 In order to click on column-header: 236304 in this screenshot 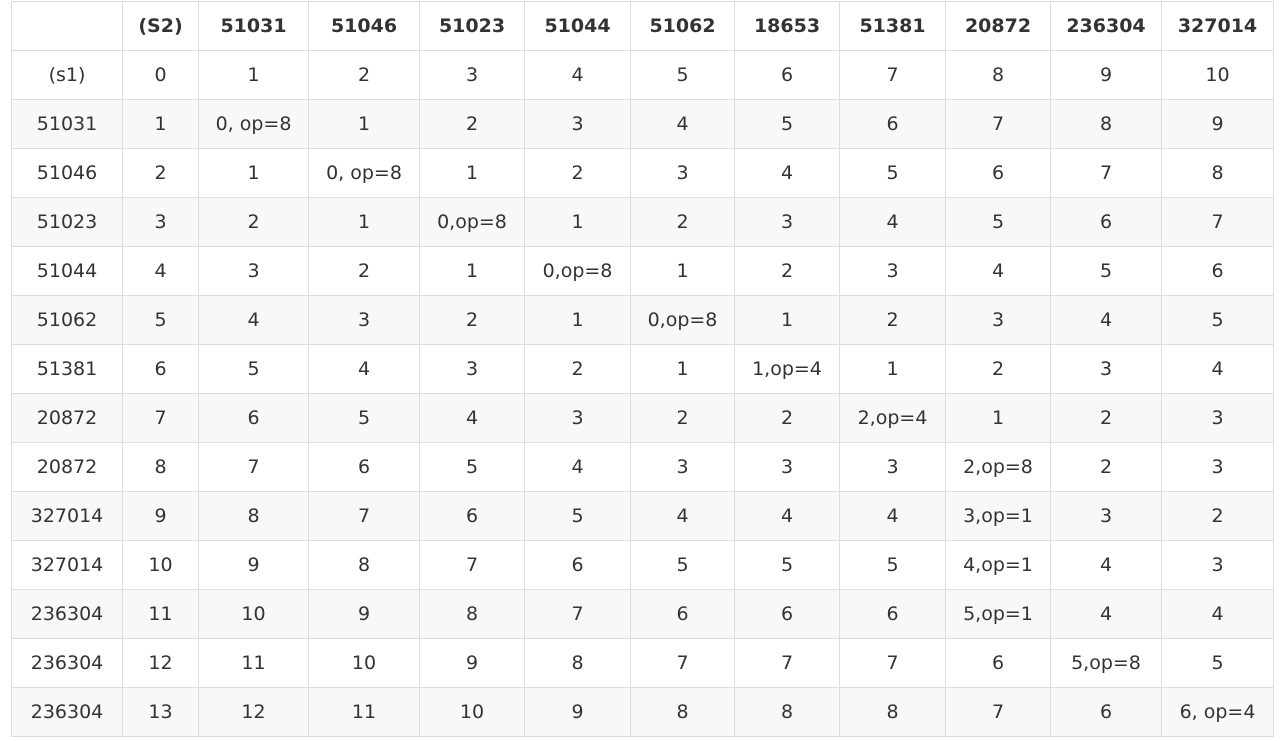, I will do `click(1106, 26)`.